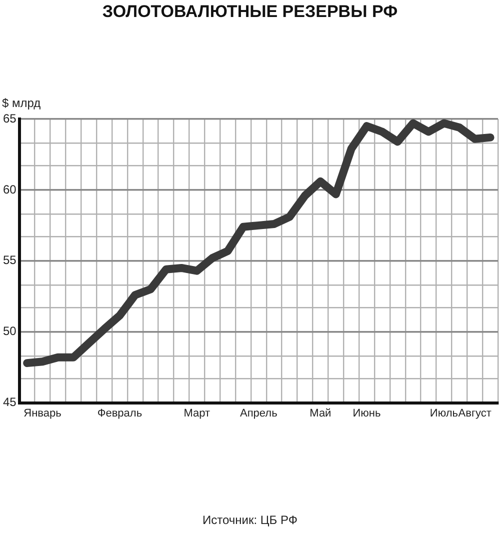 The height and width of the screenshot is (536, 500). What do you see at coordinates (9, 402) in the screenshot?
I see `y-tick-label: 45` at bounding box center [9, 402].